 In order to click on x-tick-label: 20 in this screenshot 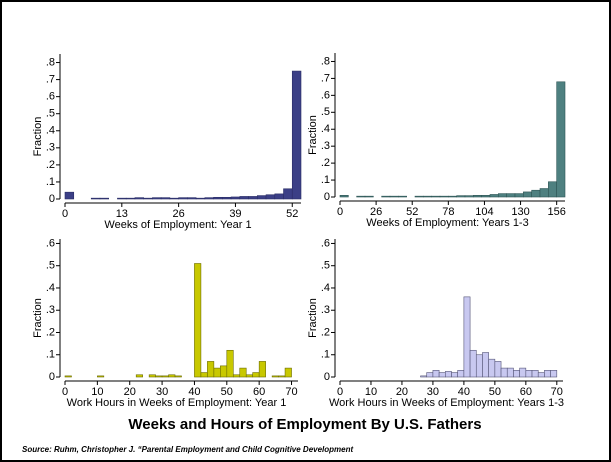, I will do `click(130, 392)`.